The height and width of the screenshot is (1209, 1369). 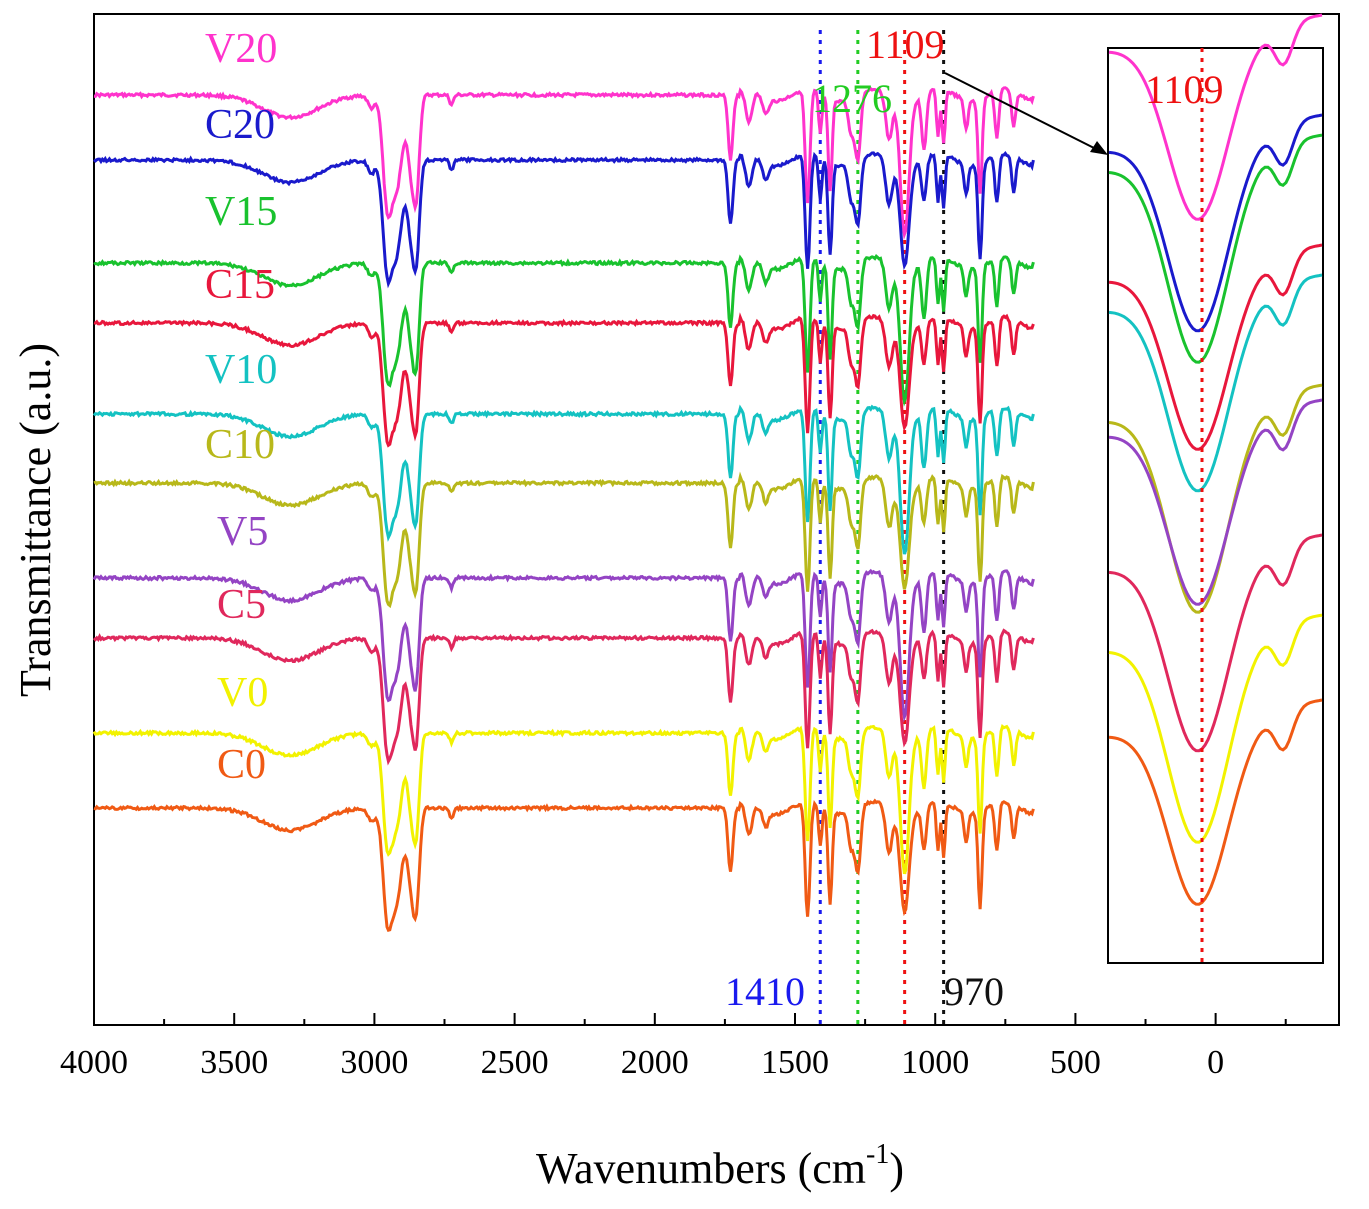 I want to click on series-label-v15: V15, so click(x=241, y=212).